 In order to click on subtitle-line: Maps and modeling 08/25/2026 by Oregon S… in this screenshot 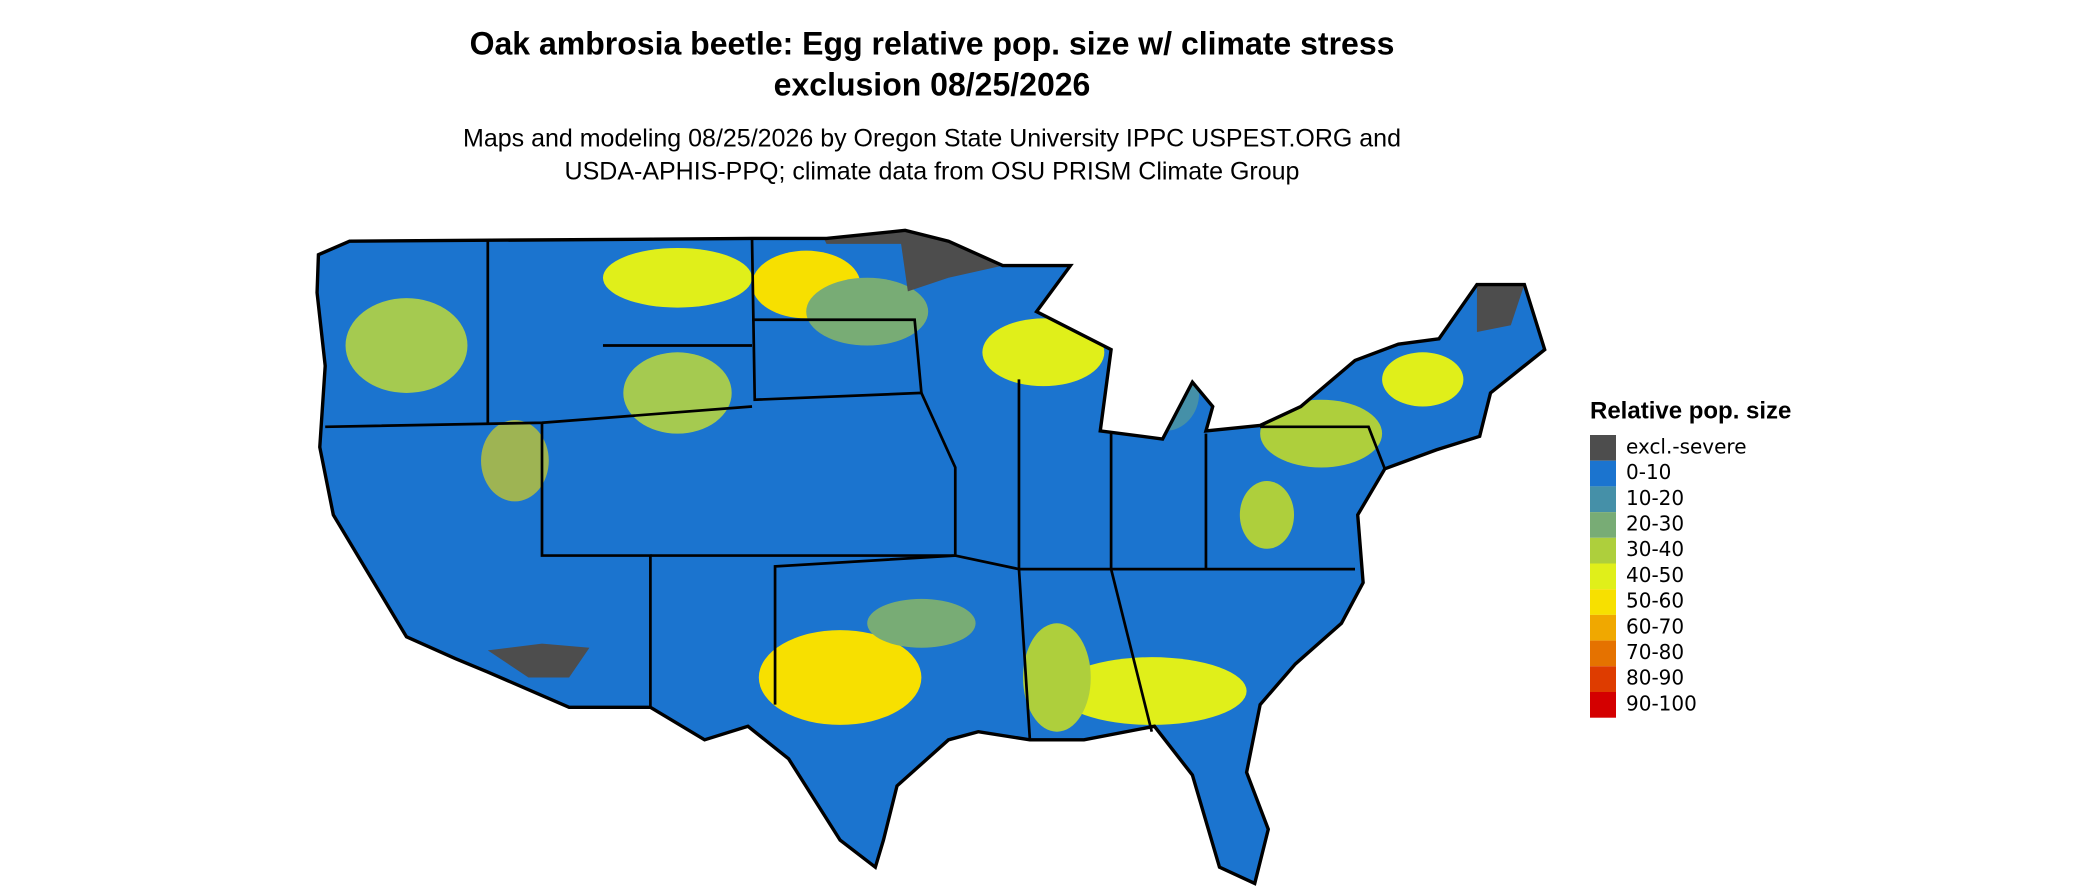, I will do `click(932, 139)`.